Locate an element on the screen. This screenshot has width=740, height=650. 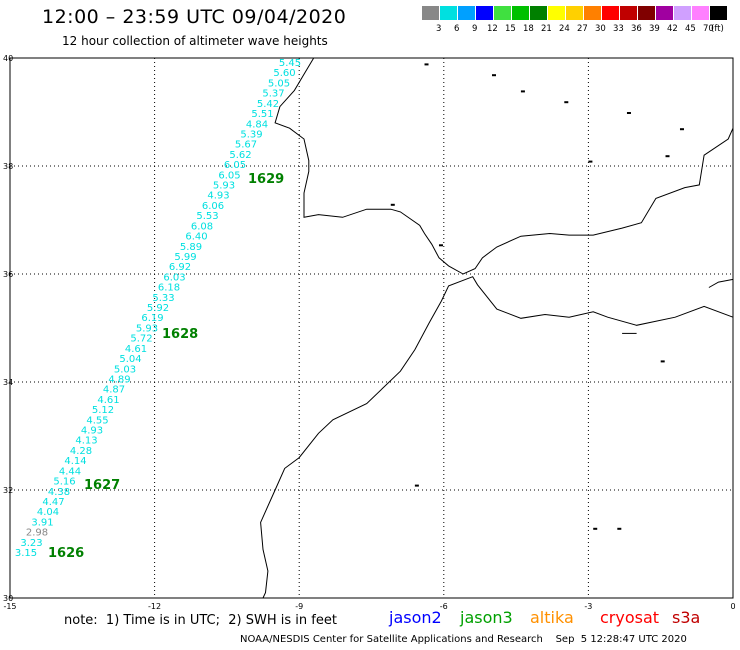
x-tick-label: -9 is located at coordinates (299, 606).